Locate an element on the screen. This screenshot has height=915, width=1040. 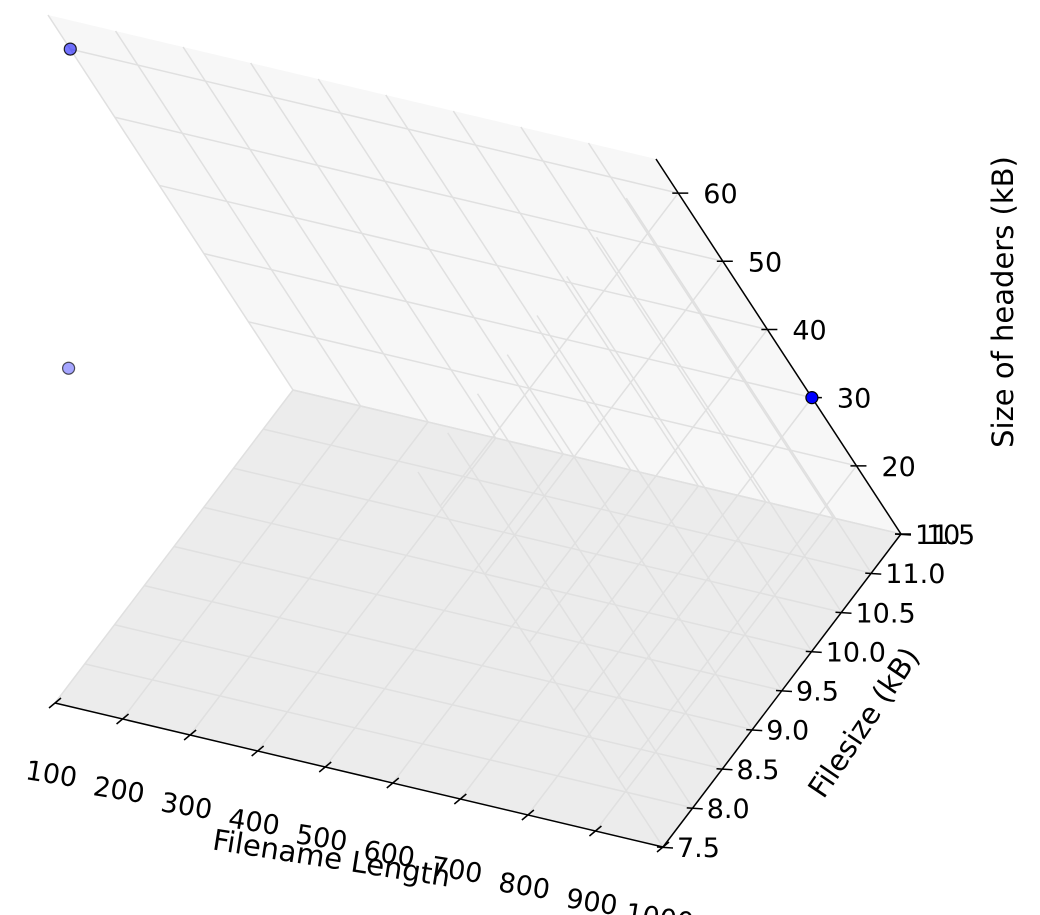
z-tick-label: 10 is located at coordinates (943, 535).